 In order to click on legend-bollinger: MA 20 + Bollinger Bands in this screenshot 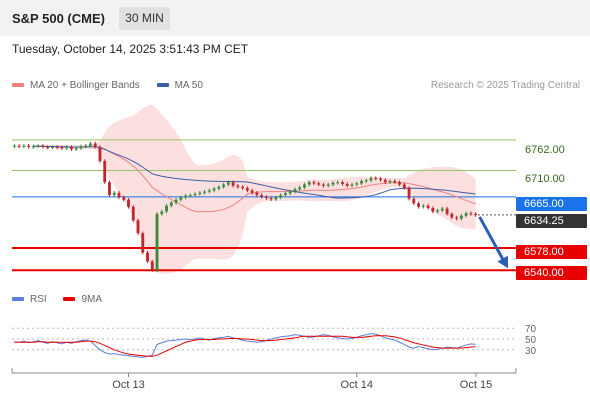, I will do `click(76, 85)`.